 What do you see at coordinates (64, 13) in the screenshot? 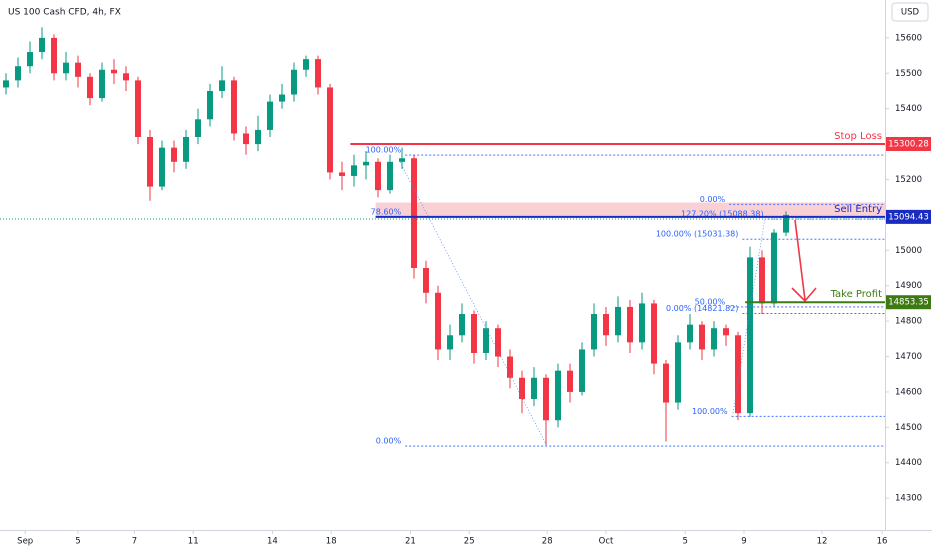
I see `chart-title: US 100 Cash CFD, 4h, FX` at bounding box center [64, 13].